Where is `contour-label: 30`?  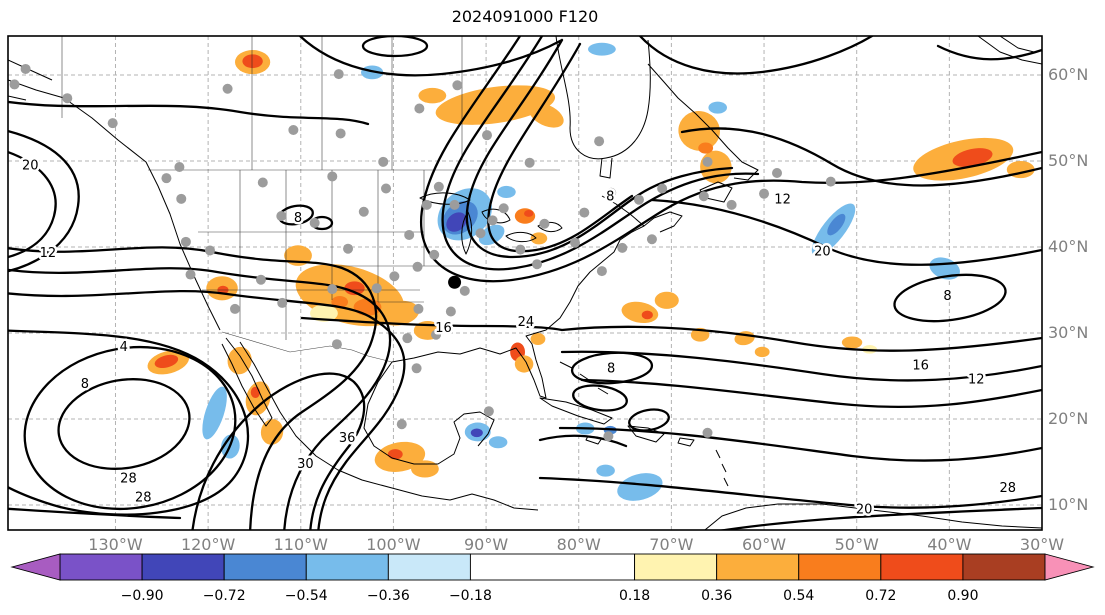 contour-label: 30 is located at coordinates (305, 464).